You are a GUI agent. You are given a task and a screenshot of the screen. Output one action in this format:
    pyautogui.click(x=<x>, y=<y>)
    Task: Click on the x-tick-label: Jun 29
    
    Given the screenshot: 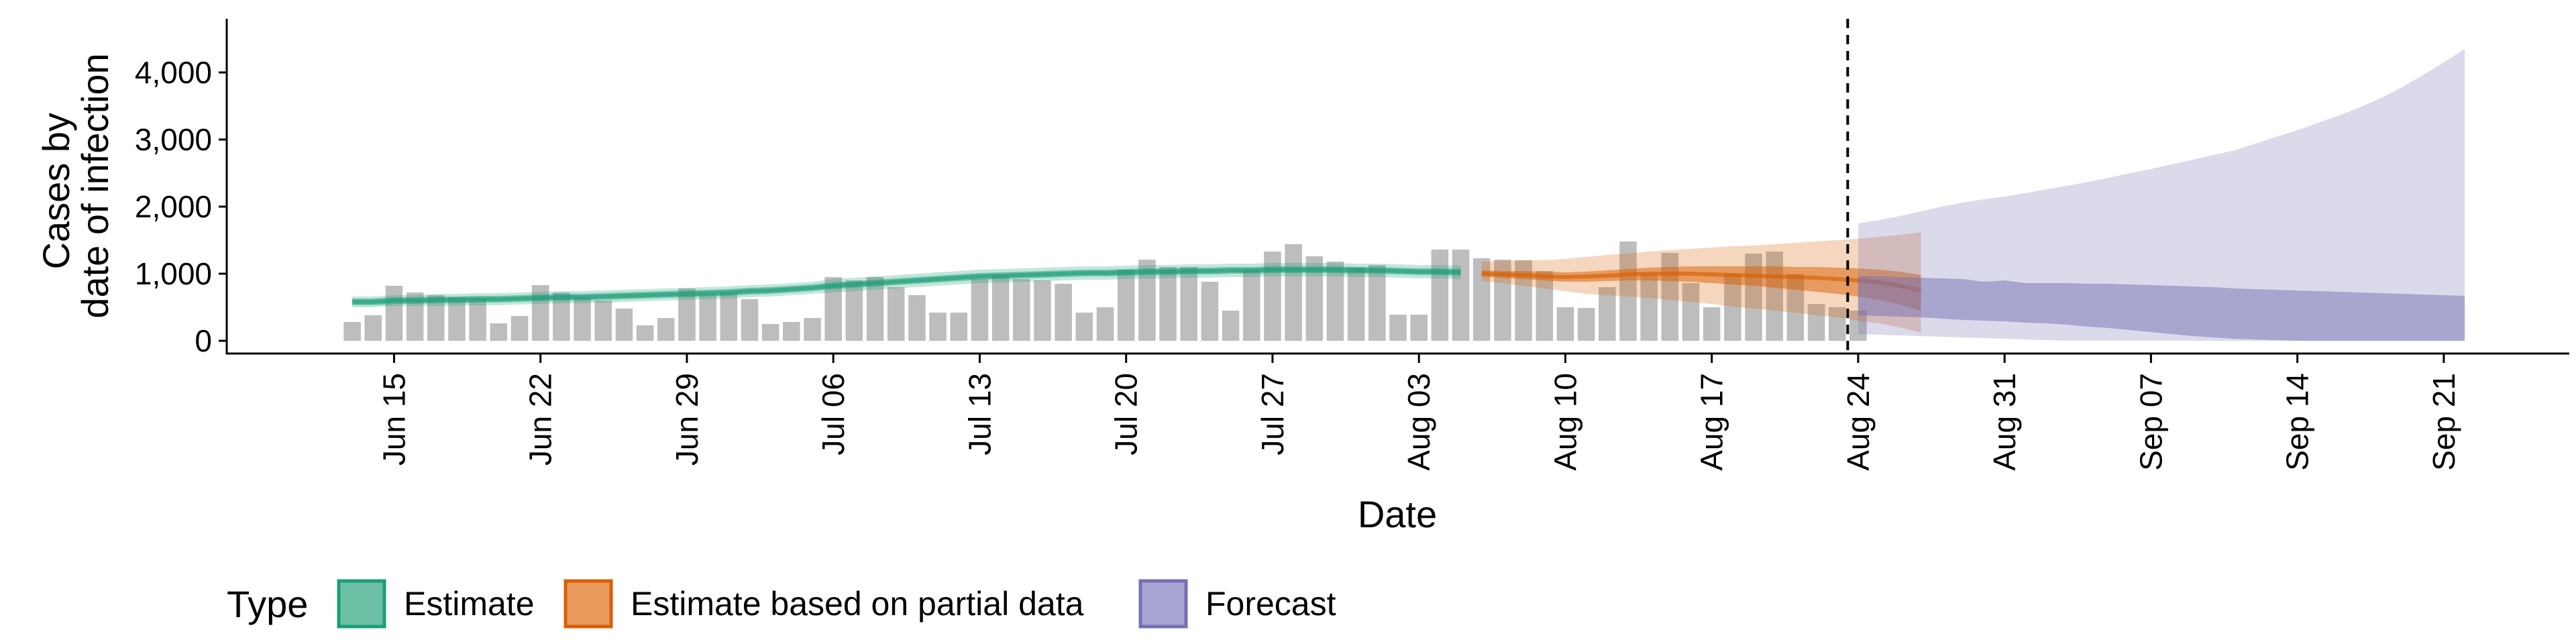 What is the action you would take?
    pyautogui.click(x=686, y=419)
    